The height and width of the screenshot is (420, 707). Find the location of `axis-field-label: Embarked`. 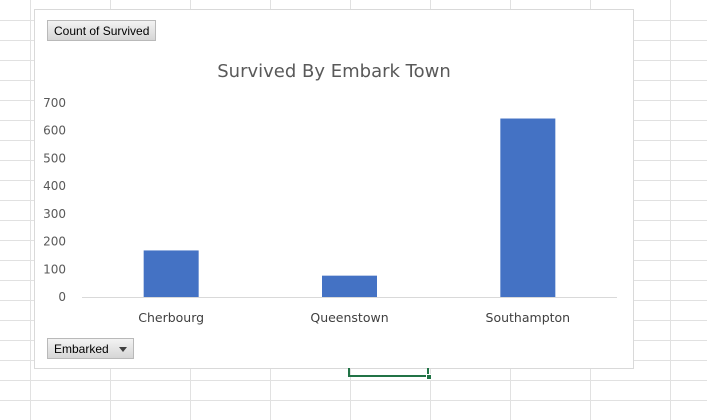

axis-field-label: Embarked is located at coordinates (81, 349).